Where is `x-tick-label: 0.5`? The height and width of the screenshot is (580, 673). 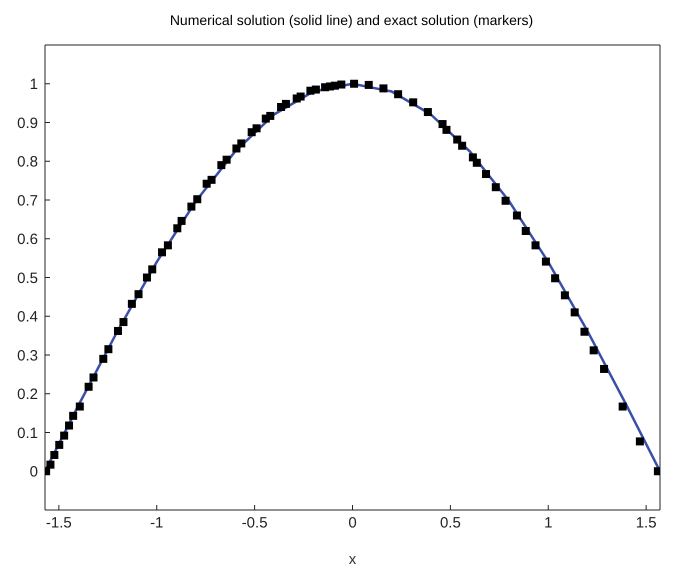
x-tick-label: 0.5 is located at coordinates (450, 523).